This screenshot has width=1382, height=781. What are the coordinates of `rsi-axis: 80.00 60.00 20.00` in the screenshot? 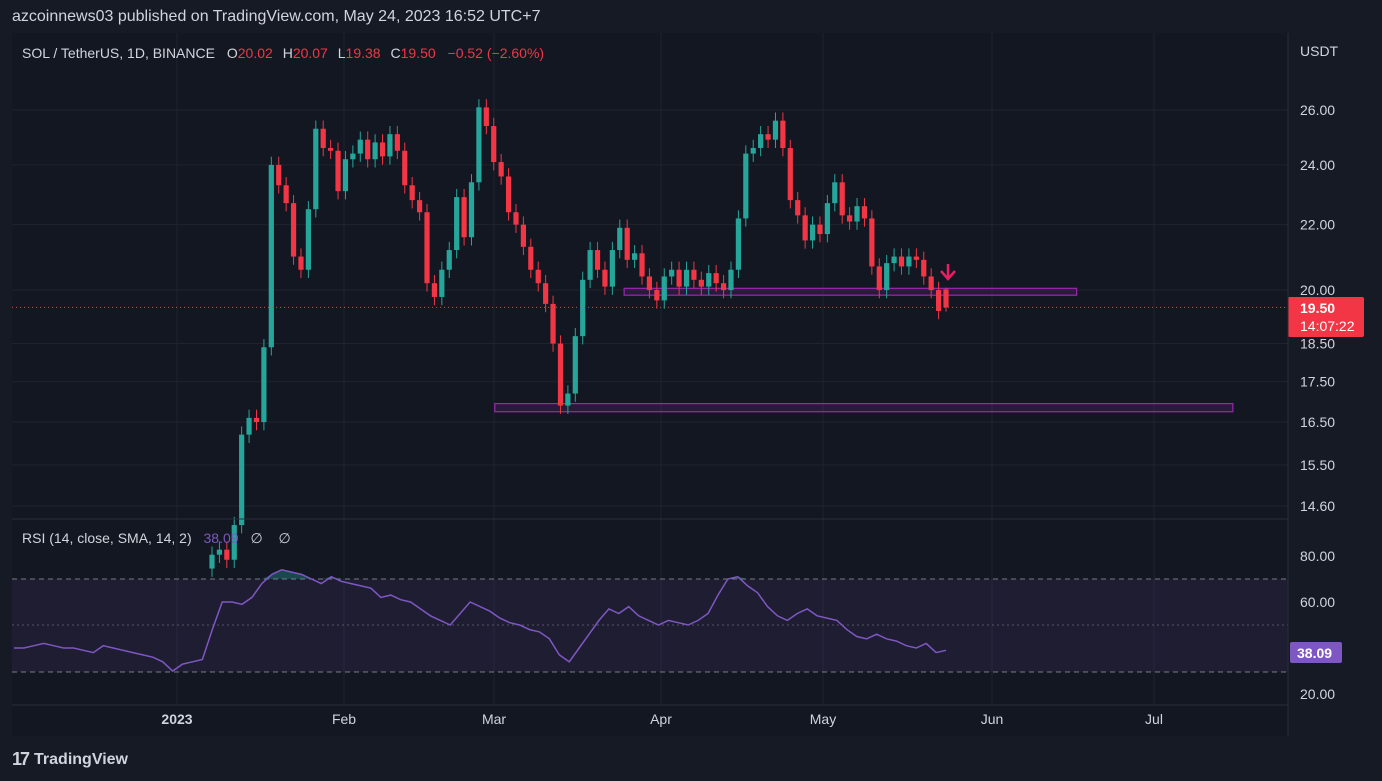 It's located at (1317, 625).